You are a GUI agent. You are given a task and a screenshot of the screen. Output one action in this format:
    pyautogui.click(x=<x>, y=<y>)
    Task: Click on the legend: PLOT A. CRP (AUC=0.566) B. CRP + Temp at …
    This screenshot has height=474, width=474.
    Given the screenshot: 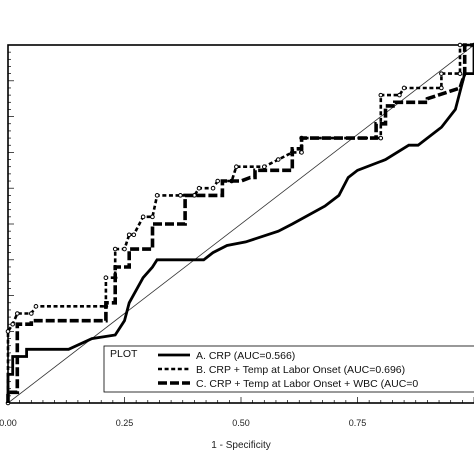 What is the action you would take?
    pyautogui.click(x=288, y=369)
    